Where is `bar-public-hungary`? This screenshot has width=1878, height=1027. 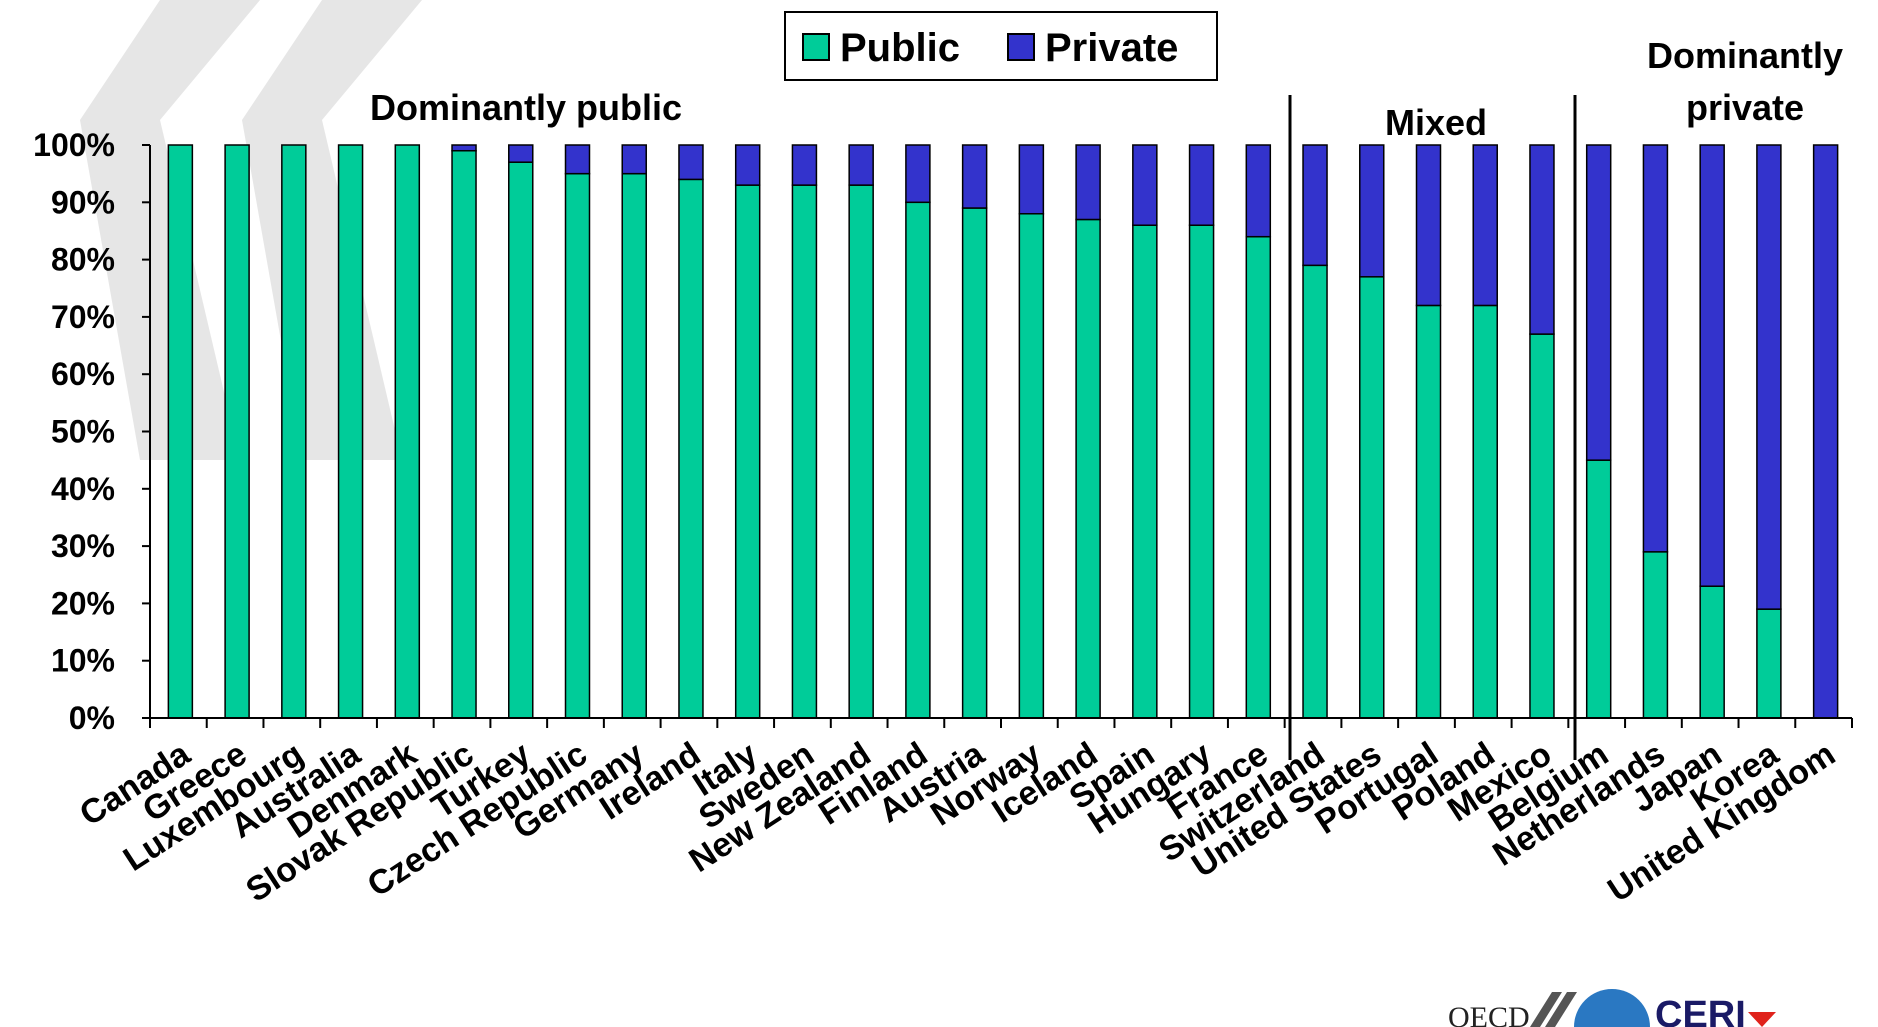 bar-public-hungary is located at coordinates (1201, 471).